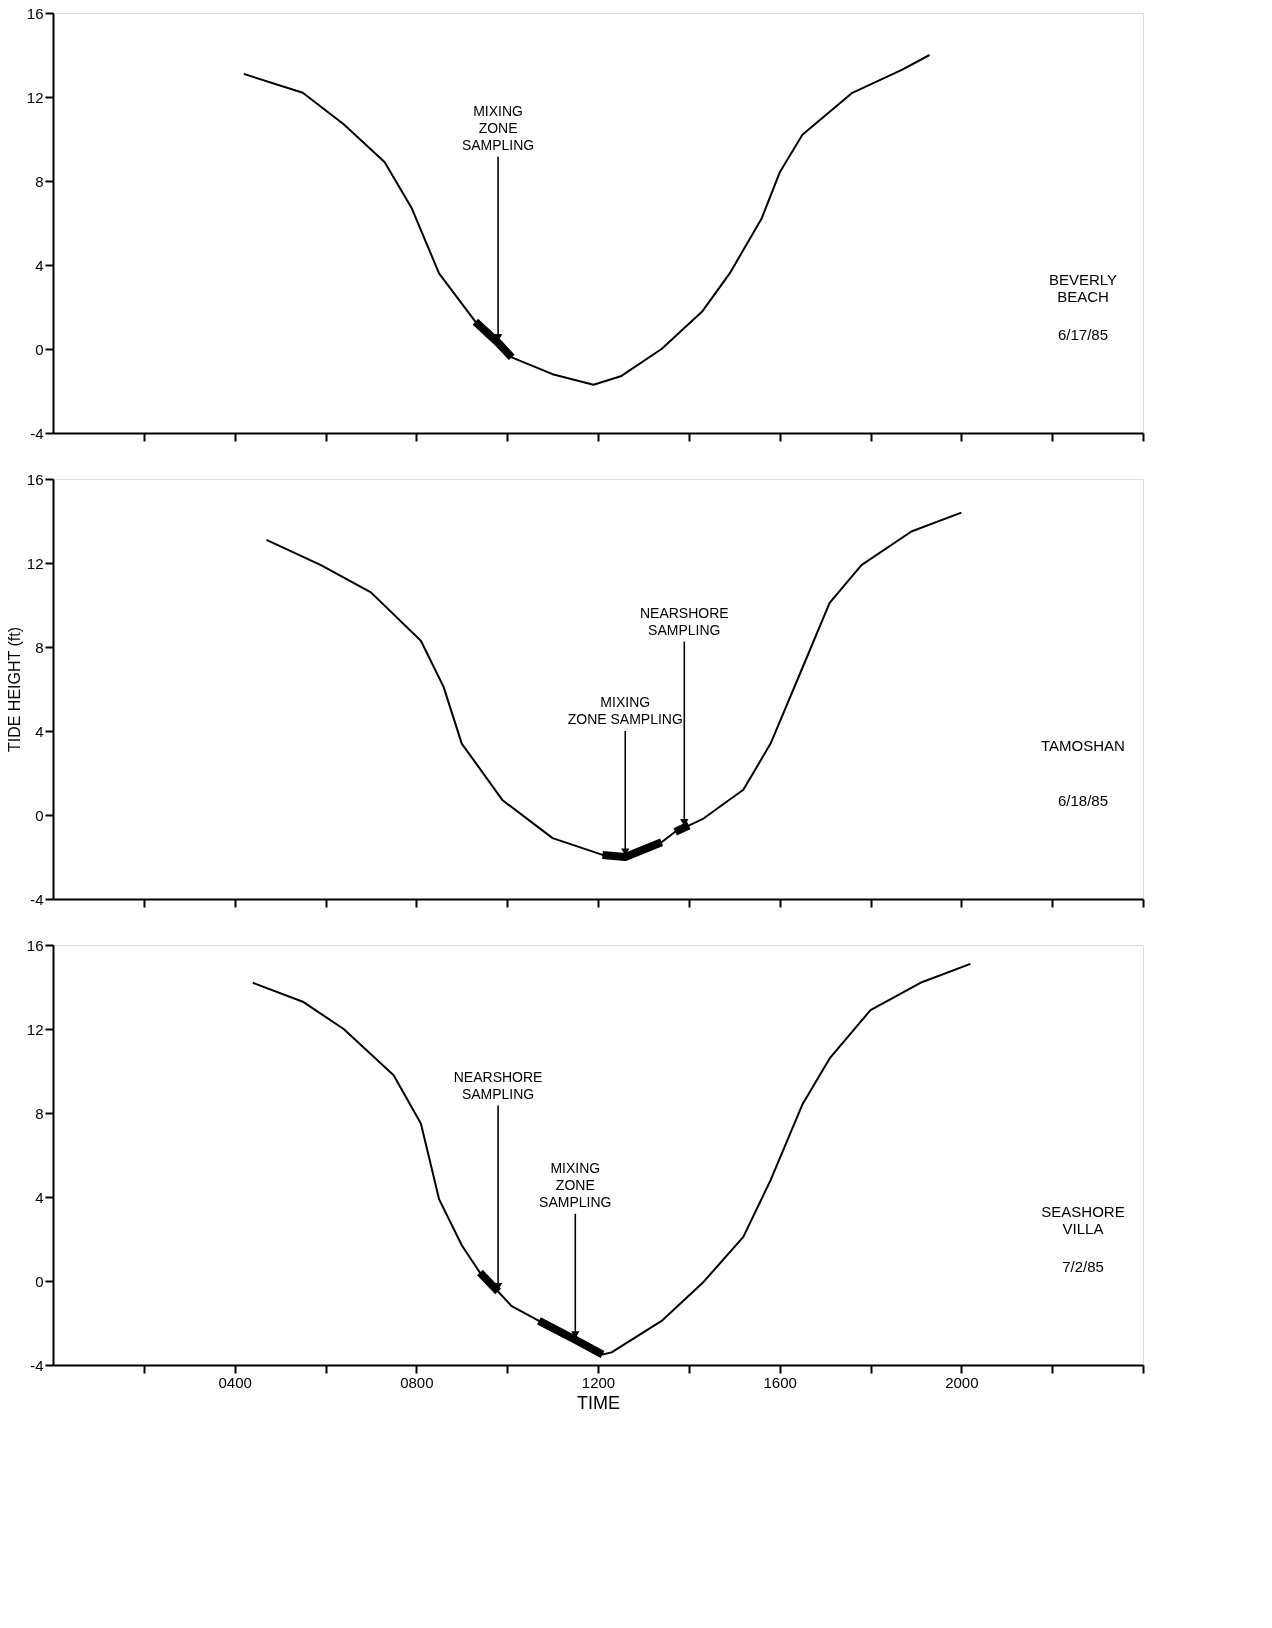  Describe the element at coordinates (780, 1382) in the screenshot. I see `x-tick-label: 1600` at that location.